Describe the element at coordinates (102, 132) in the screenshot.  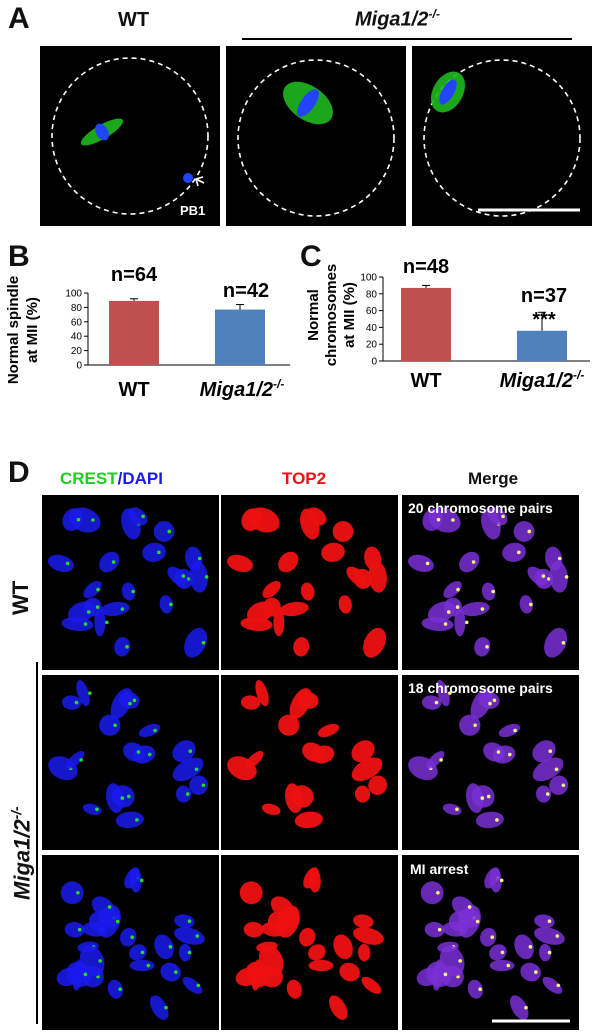
I see `spindle-wt` at that location.